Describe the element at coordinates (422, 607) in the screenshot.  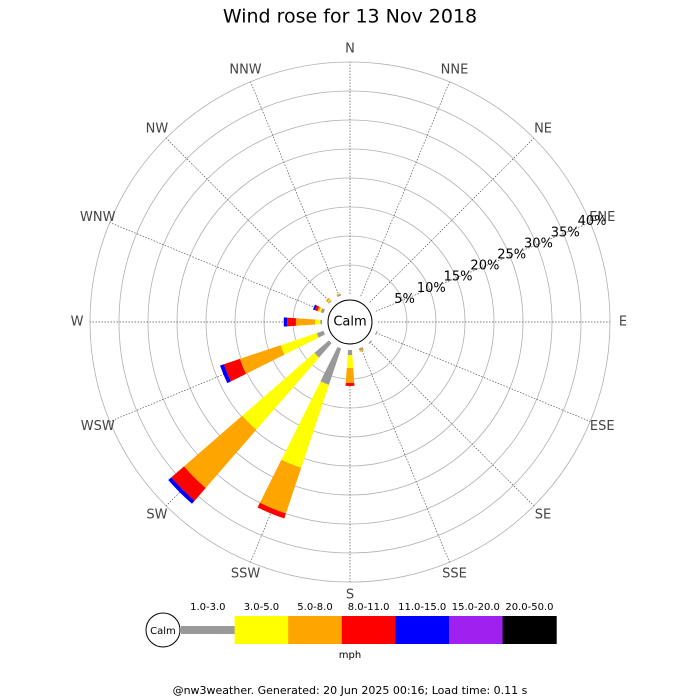
I see `legend-label: 11.0-15.0` at that location.